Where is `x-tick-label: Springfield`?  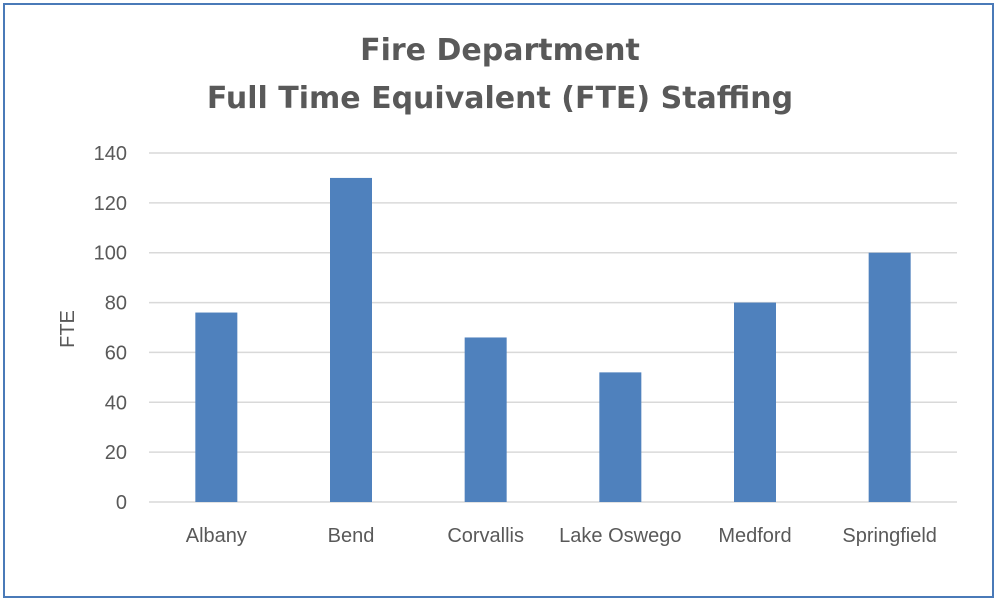
x-tick-label: Springfield is located at coordinates (889, 536).